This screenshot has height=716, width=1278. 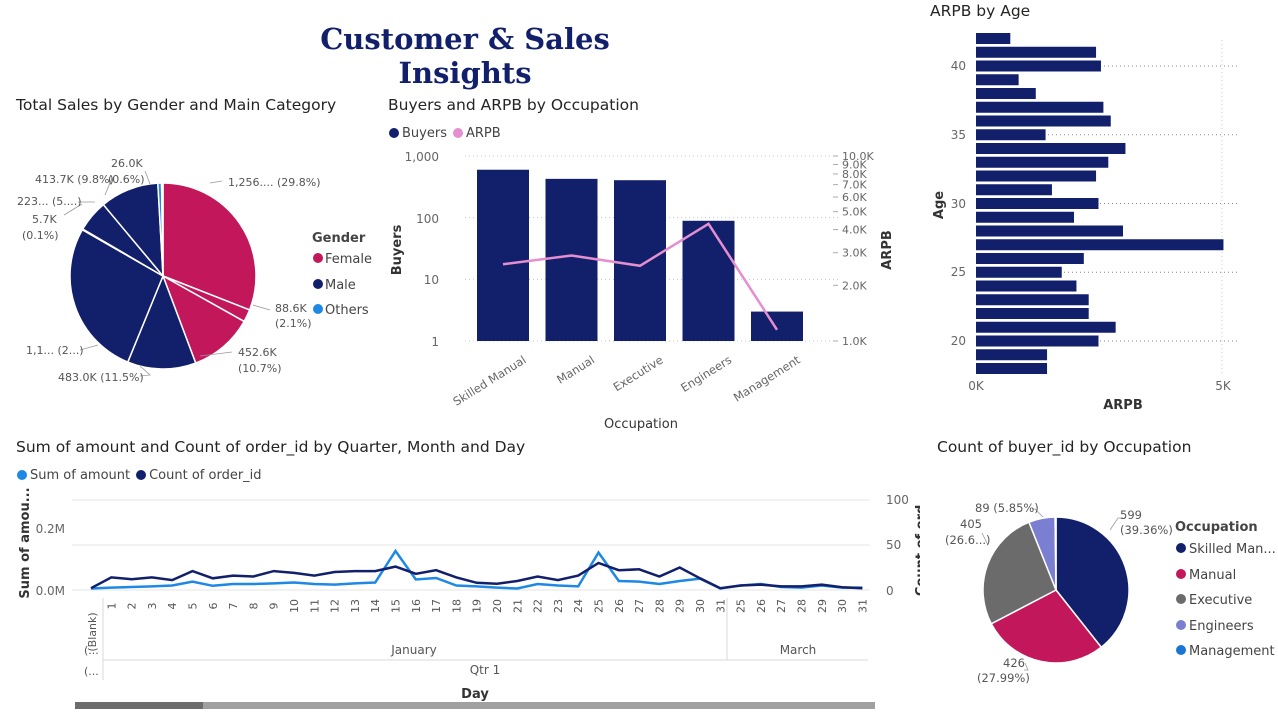 What do you see at coordinates (854, 174) in the screenshot?
I see `y-tick-right: 8.0K` at bounding box center [854, 174].